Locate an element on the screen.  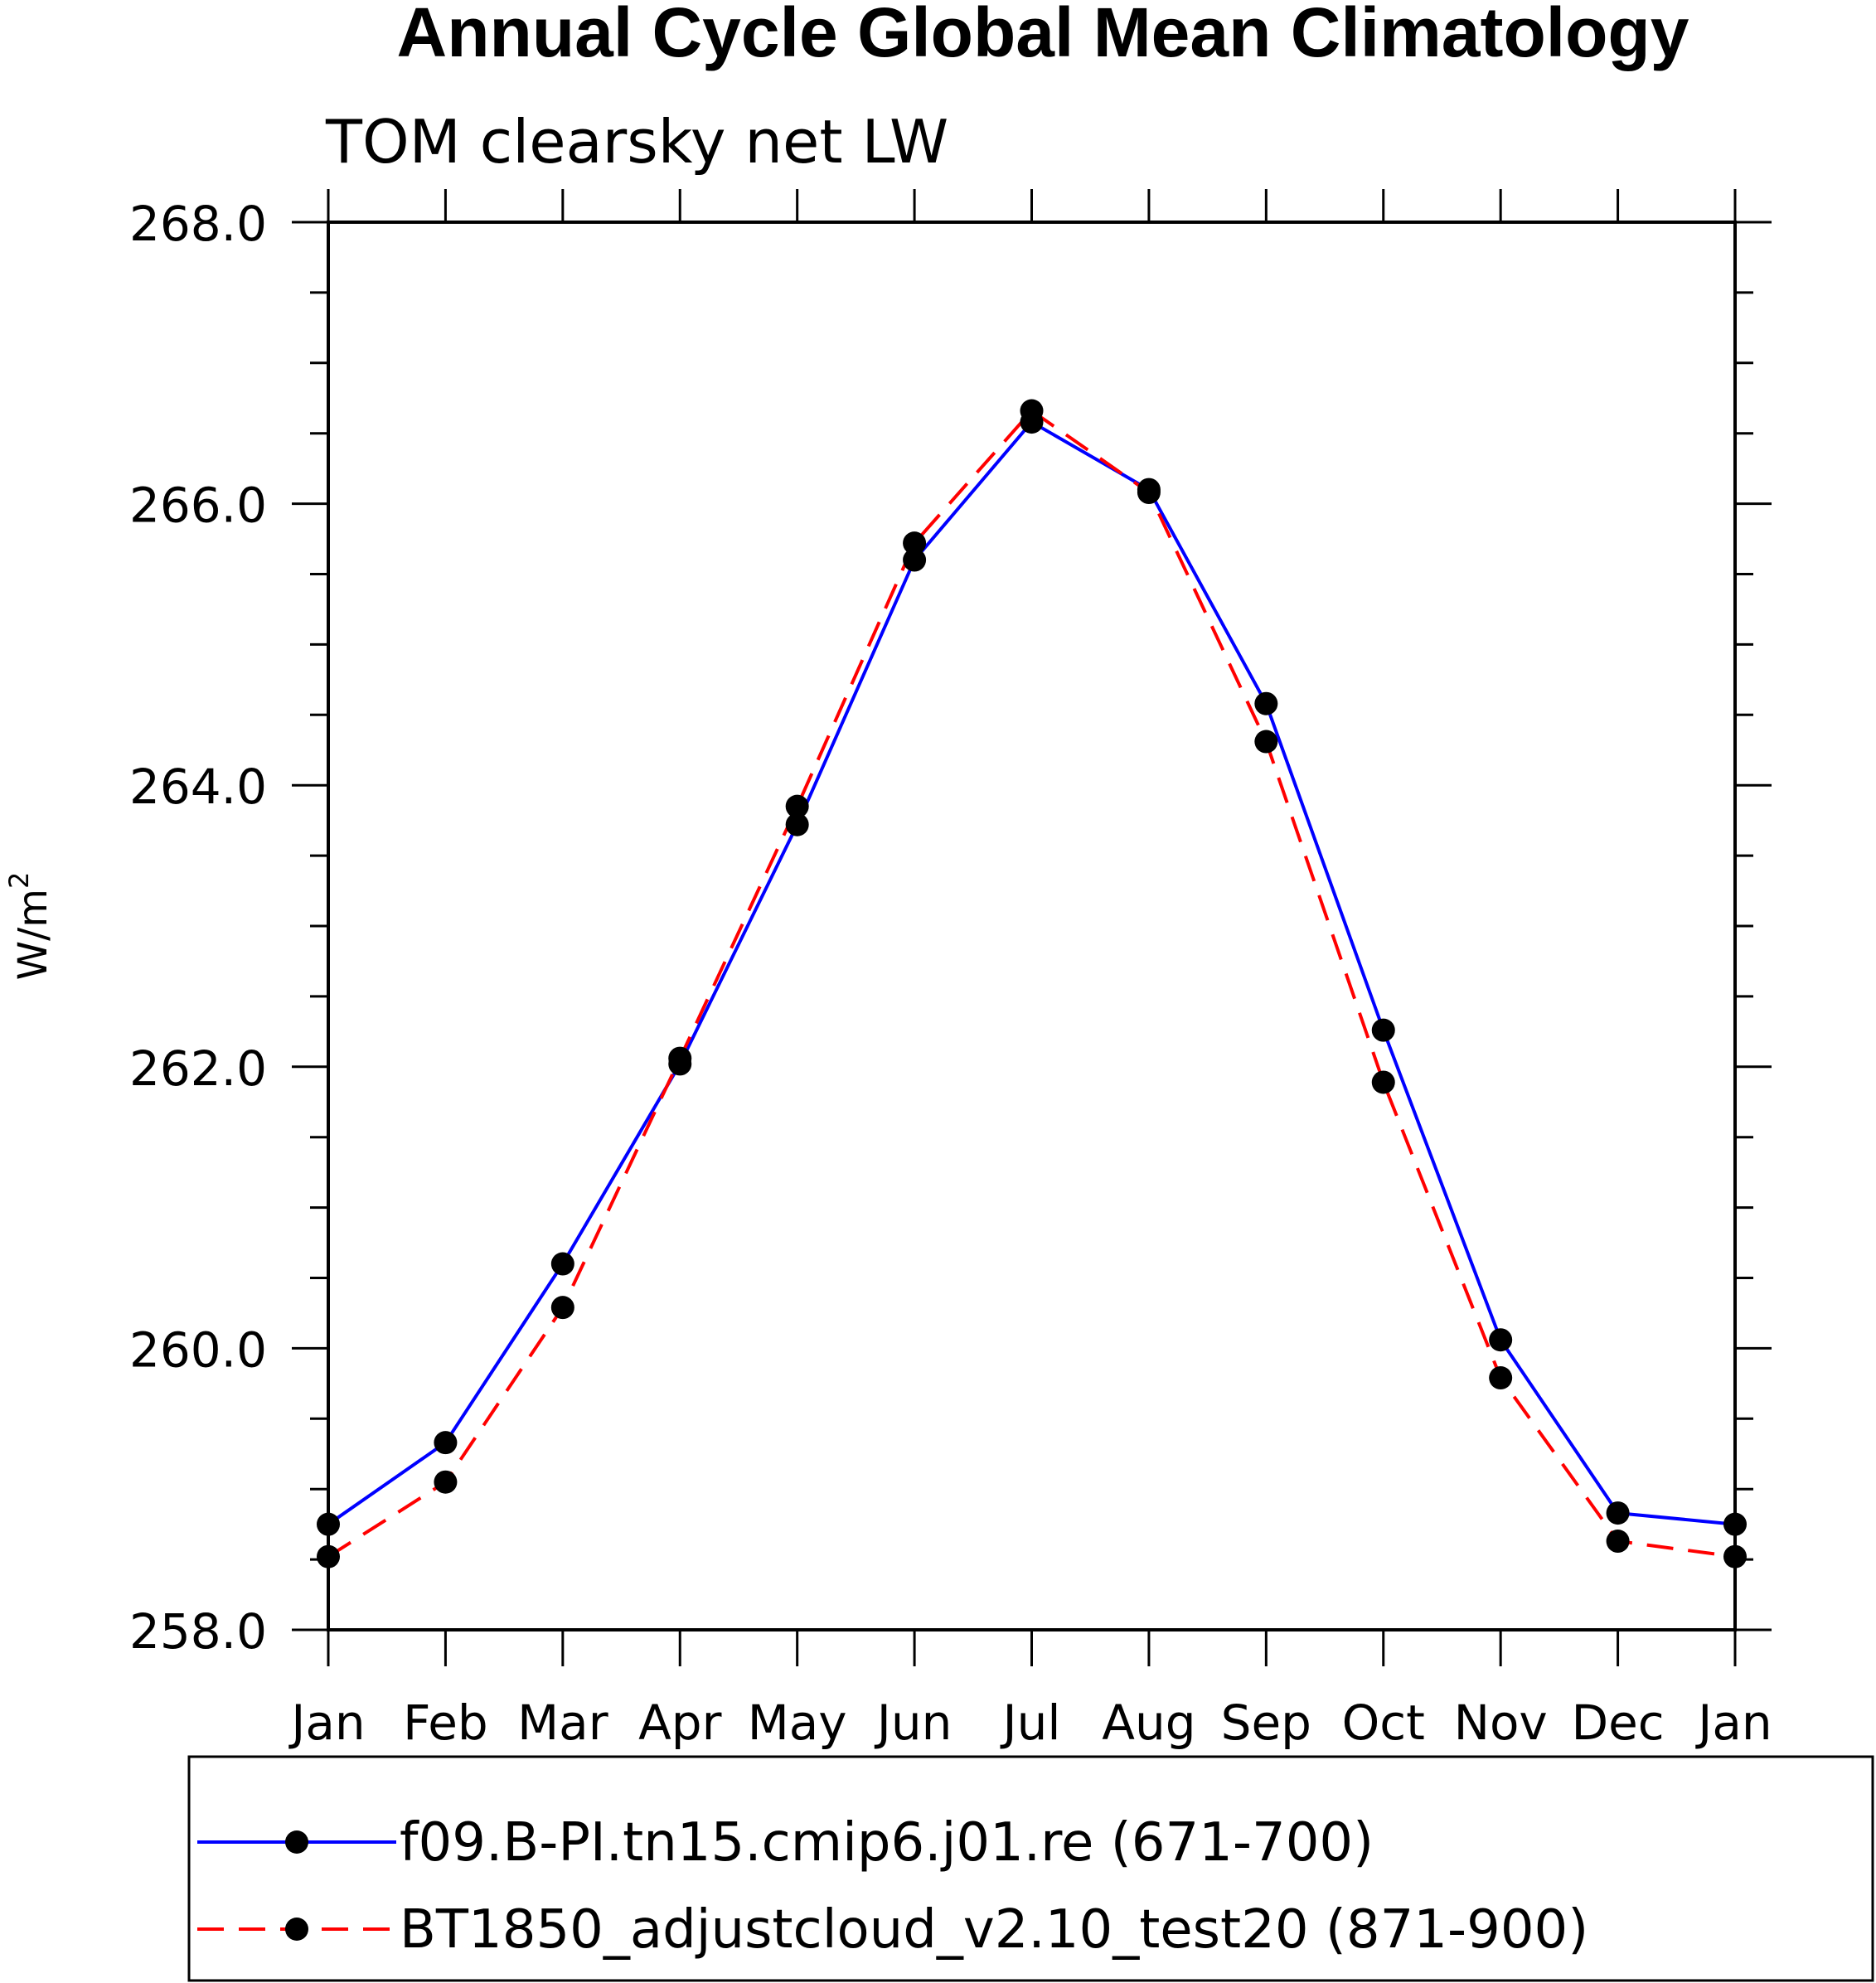
y-axis-label-superscript: 2 is located at coordinates (19, 881).